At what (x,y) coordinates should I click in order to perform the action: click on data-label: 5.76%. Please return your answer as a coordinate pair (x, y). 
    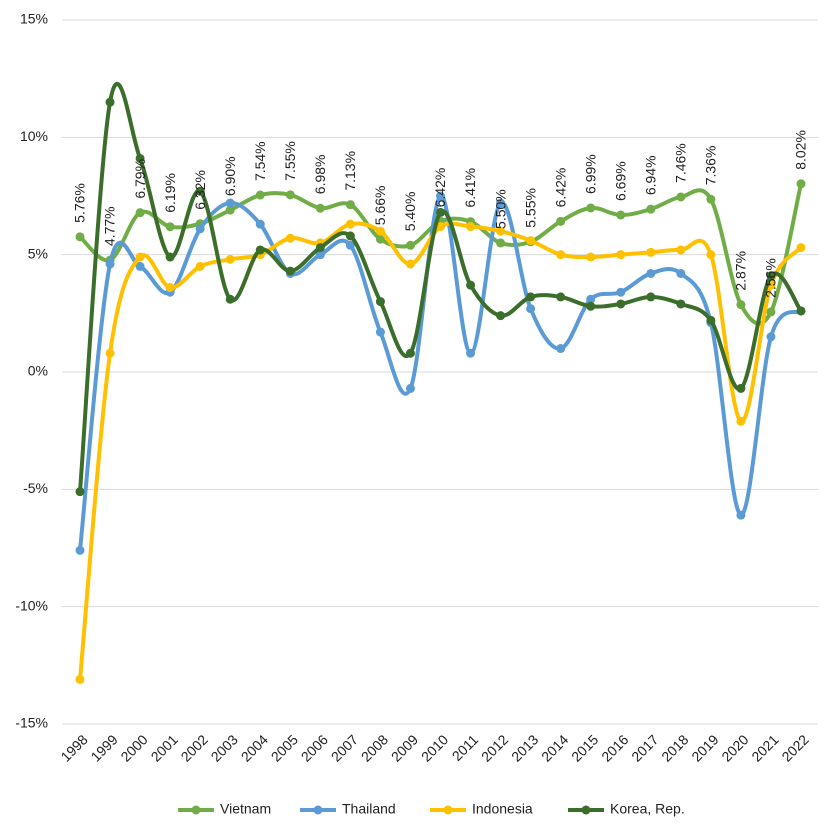
    Looking at the image, I should click on (80, 203).